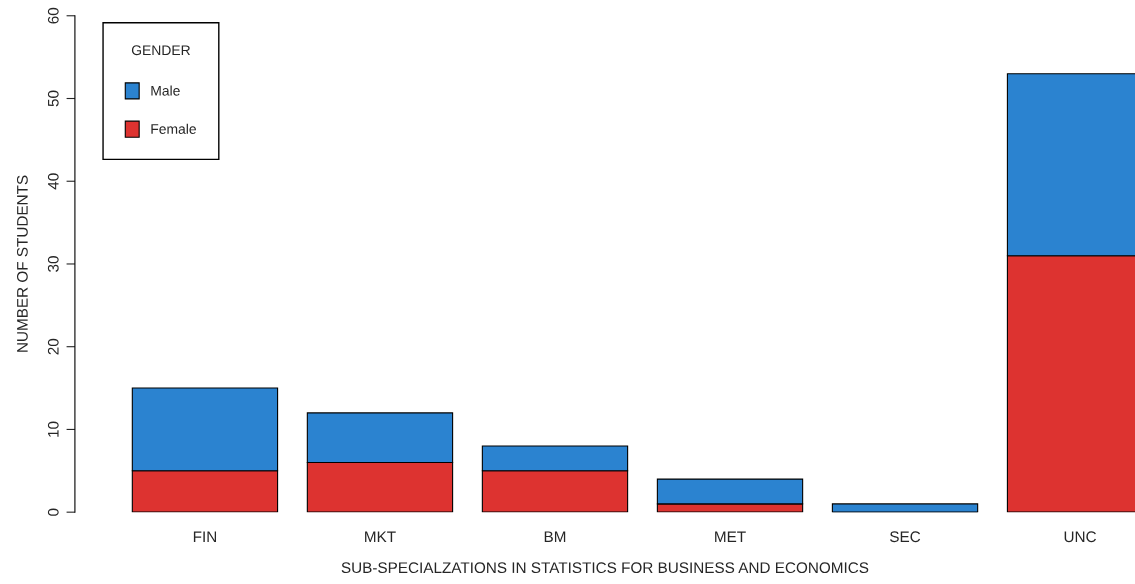 The height and width of the screenshot is (584, 1135). What do you see at coordinates (53, 15) in the screenshot?
I see `y-tick-label: 60` at bounding box center [53, 15].